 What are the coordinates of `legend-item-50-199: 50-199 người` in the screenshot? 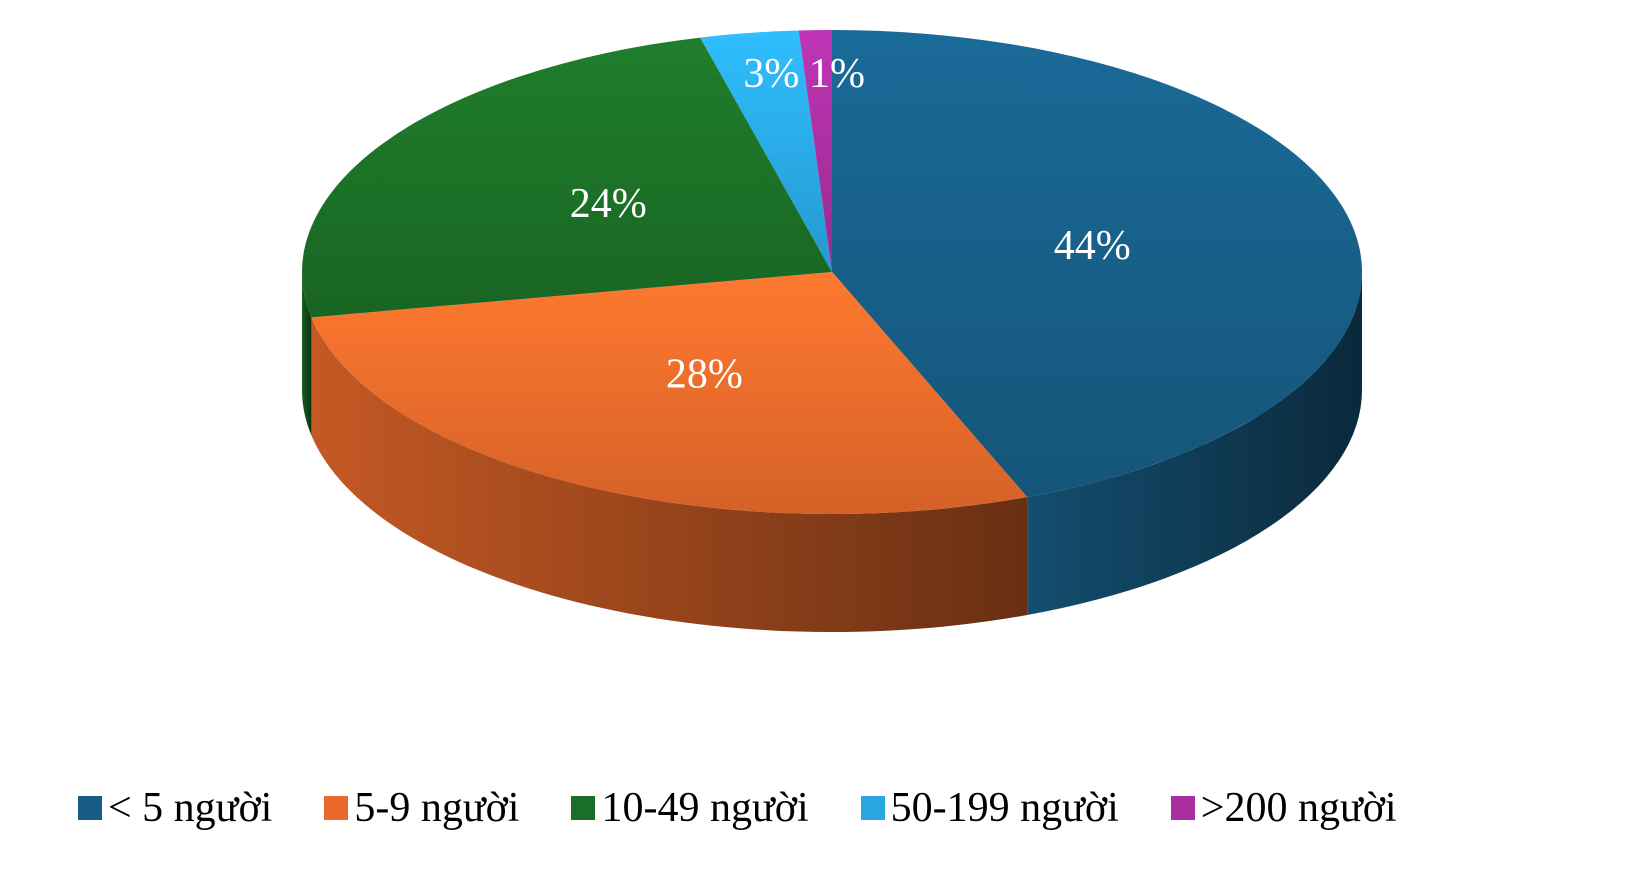 It's located at (989, 808).